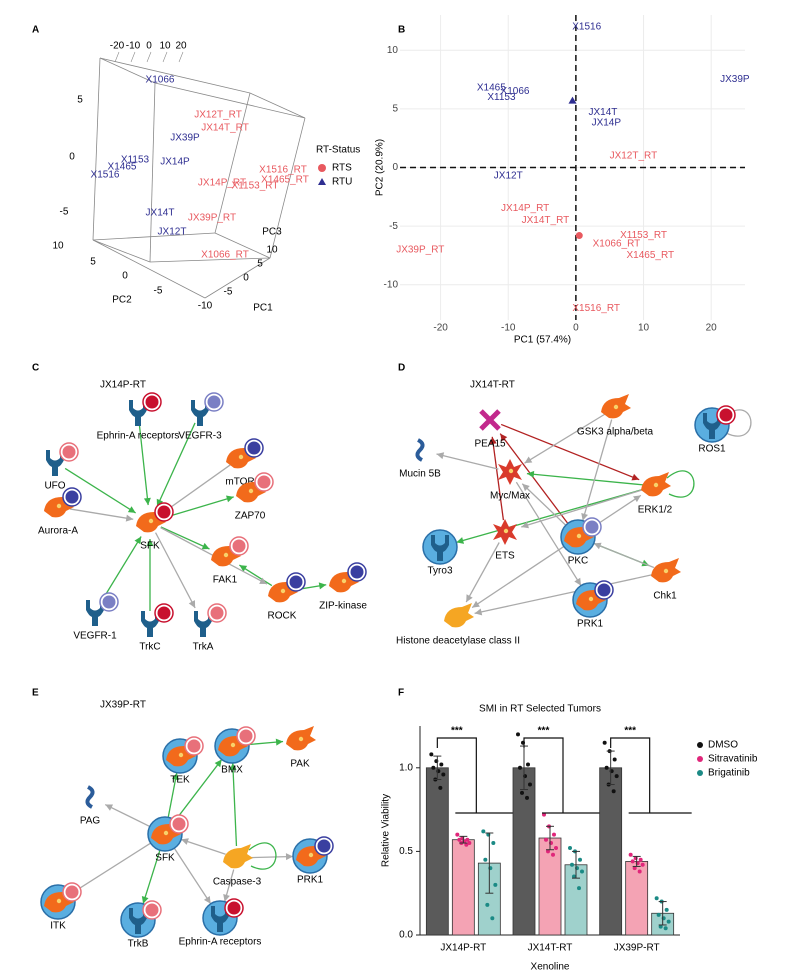 This screenshot has height=976, width=793. I want to click on network-title: JX39P-RT, so click(123, 705).